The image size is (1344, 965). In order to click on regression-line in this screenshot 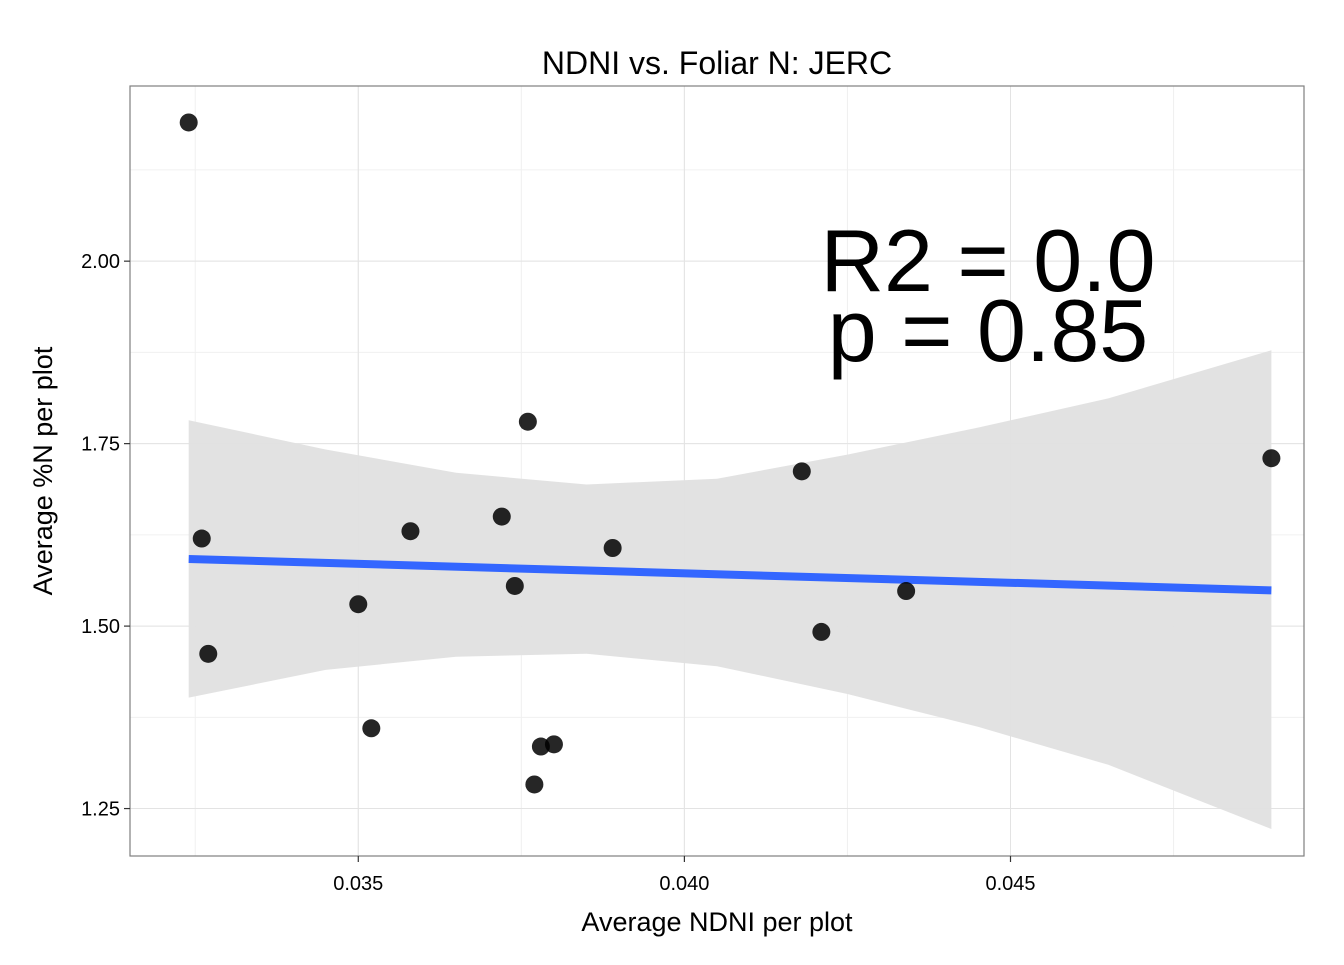, I will do `click(730, 574)`.